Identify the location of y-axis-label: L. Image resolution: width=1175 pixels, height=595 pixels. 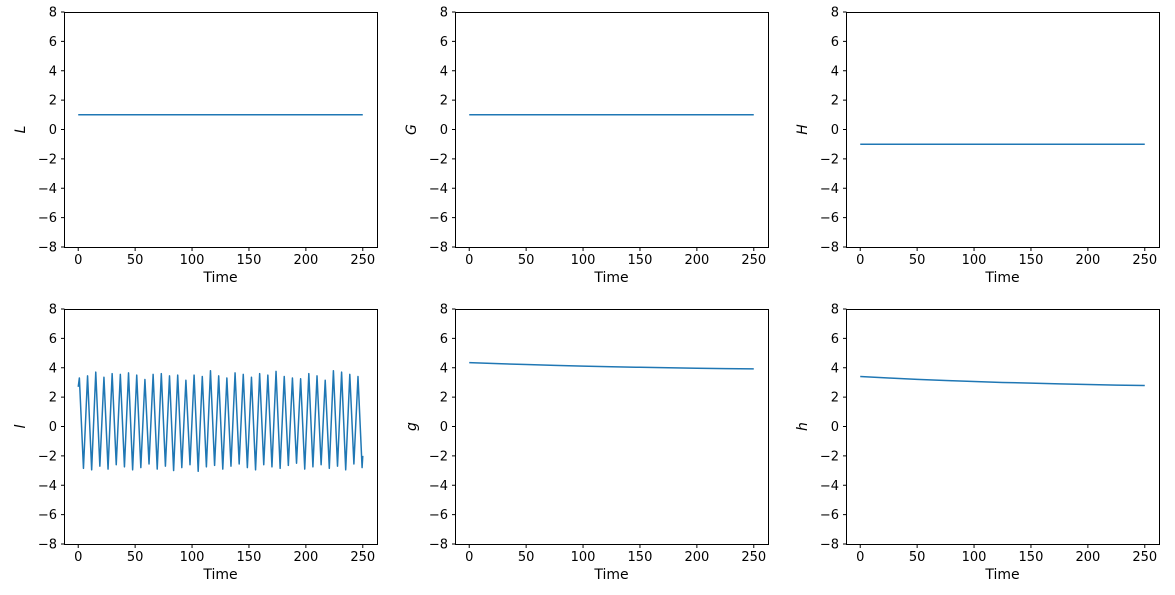
(21, 130).